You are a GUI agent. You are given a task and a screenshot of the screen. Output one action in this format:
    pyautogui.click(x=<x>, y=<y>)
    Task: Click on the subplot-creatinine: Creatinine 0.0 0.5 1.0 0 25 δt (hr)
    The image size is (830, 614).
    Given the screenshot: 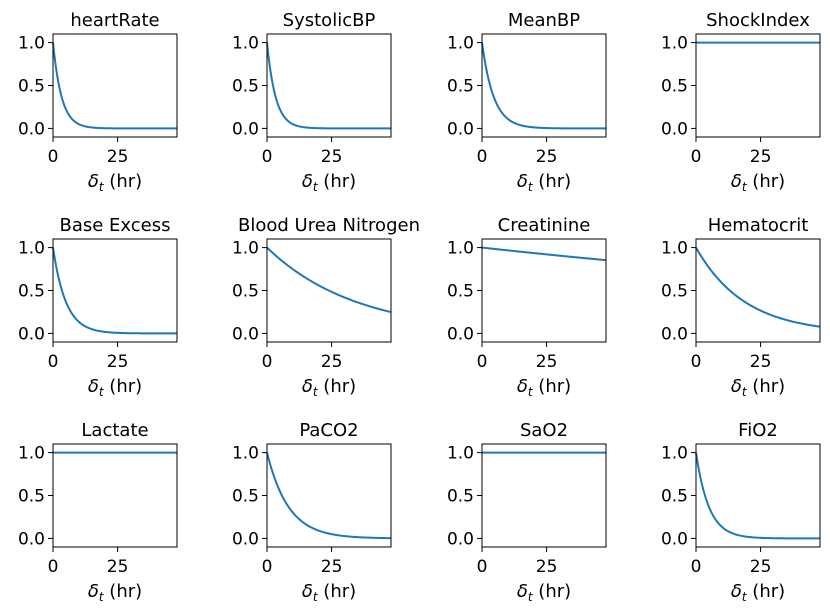 What is the action you would take?
    pyautogui.click(x=527, y=307)
    